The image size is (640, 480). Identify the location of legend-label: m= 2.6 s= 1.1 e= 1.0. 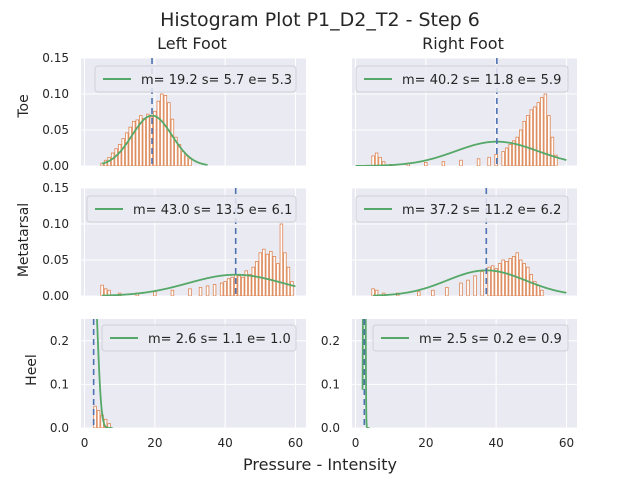
(219, 339).